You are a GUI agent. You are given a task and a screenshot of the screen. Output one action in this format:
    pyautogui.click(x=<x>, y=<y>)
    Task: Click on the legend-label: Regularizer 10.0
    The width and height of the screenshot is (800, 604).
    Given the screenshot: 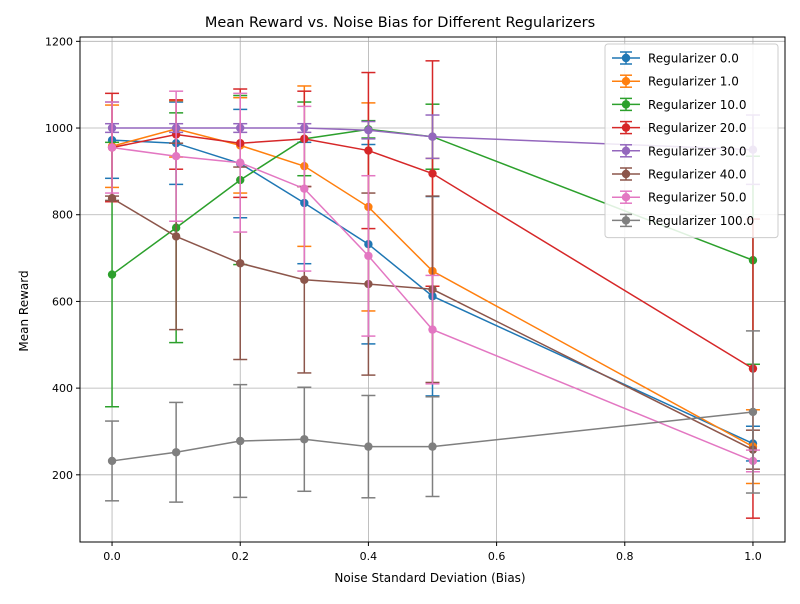 What is the action you would take?
    pyautogui.click(x=697, y=105)
    